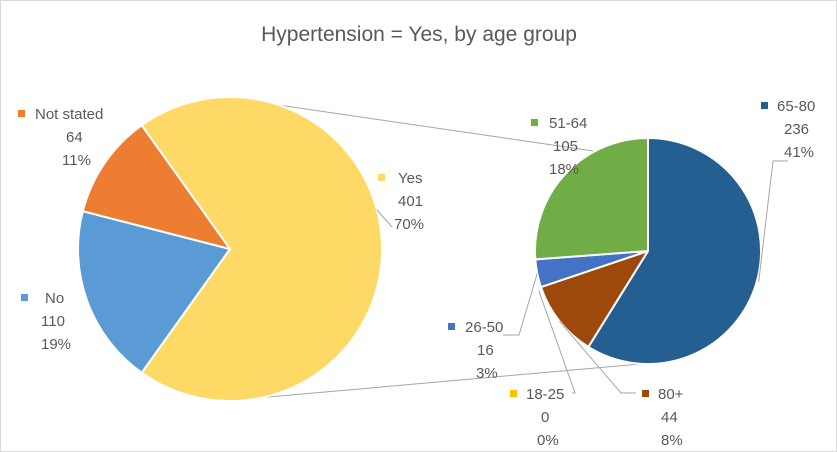 Image resolution: width=837 pixels, height=452 pixels. I want to click on label-category: Yes, so click(410, 178).